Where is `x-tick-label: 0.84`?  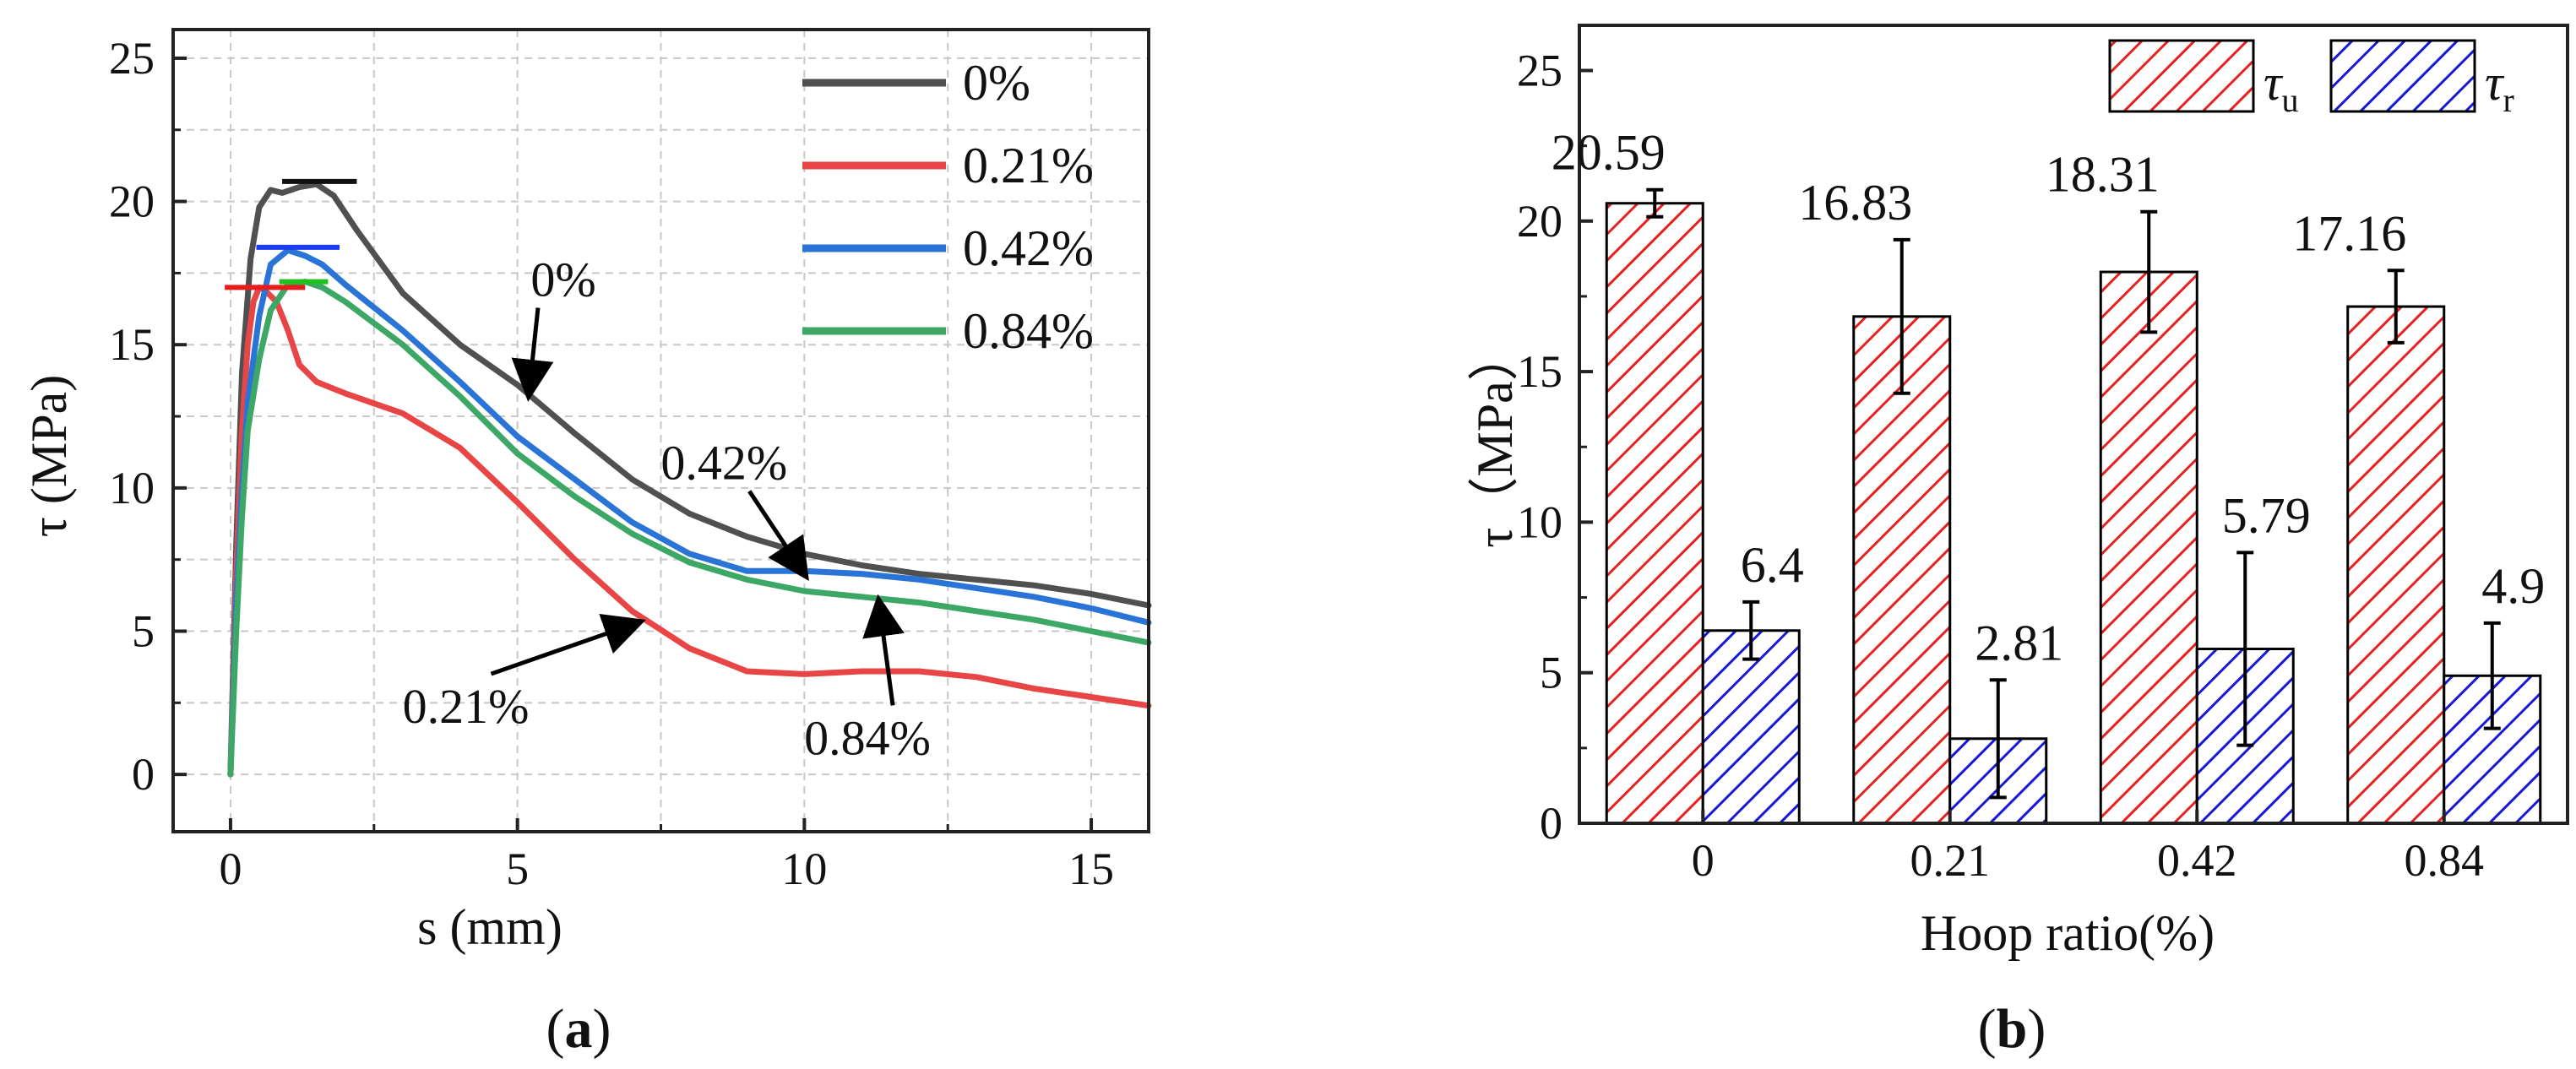 x-tick-label: 0.84 is located at coordinates (2445, 860).